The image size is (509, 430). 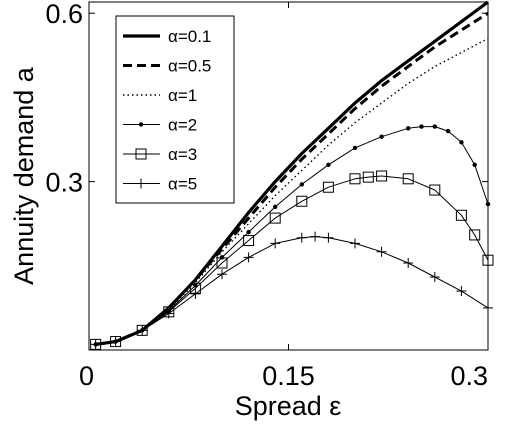 I want to click on legend-item: α=5, so click(x=160, y=184).